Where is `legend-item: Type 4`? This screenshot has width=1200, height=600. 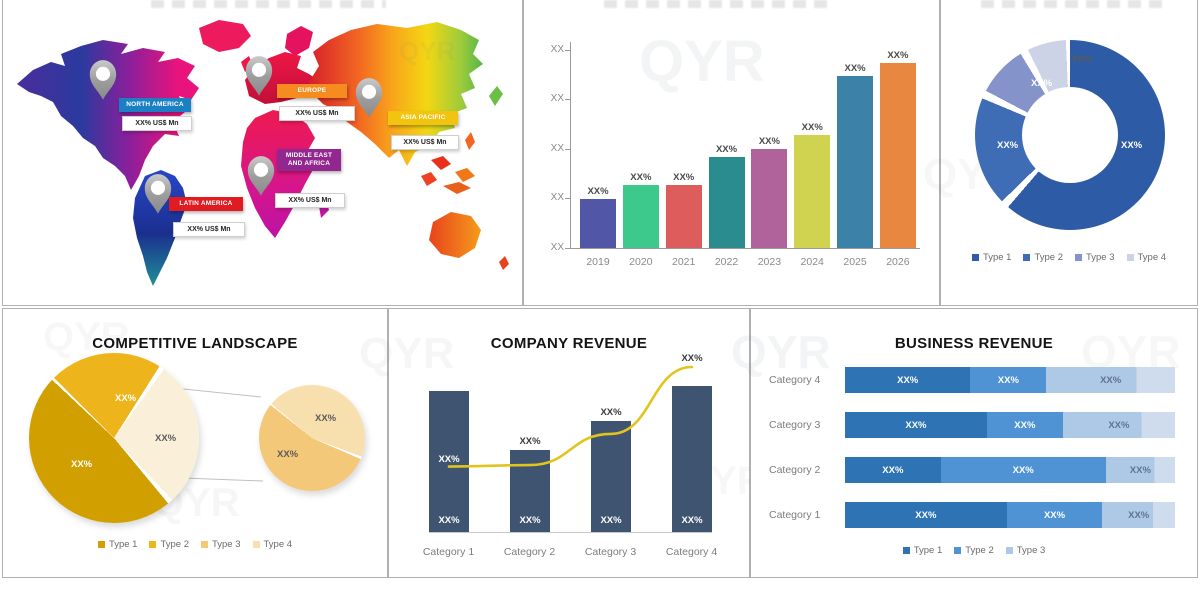 legend-item: Type 4 is located at coordinates (272, 544).